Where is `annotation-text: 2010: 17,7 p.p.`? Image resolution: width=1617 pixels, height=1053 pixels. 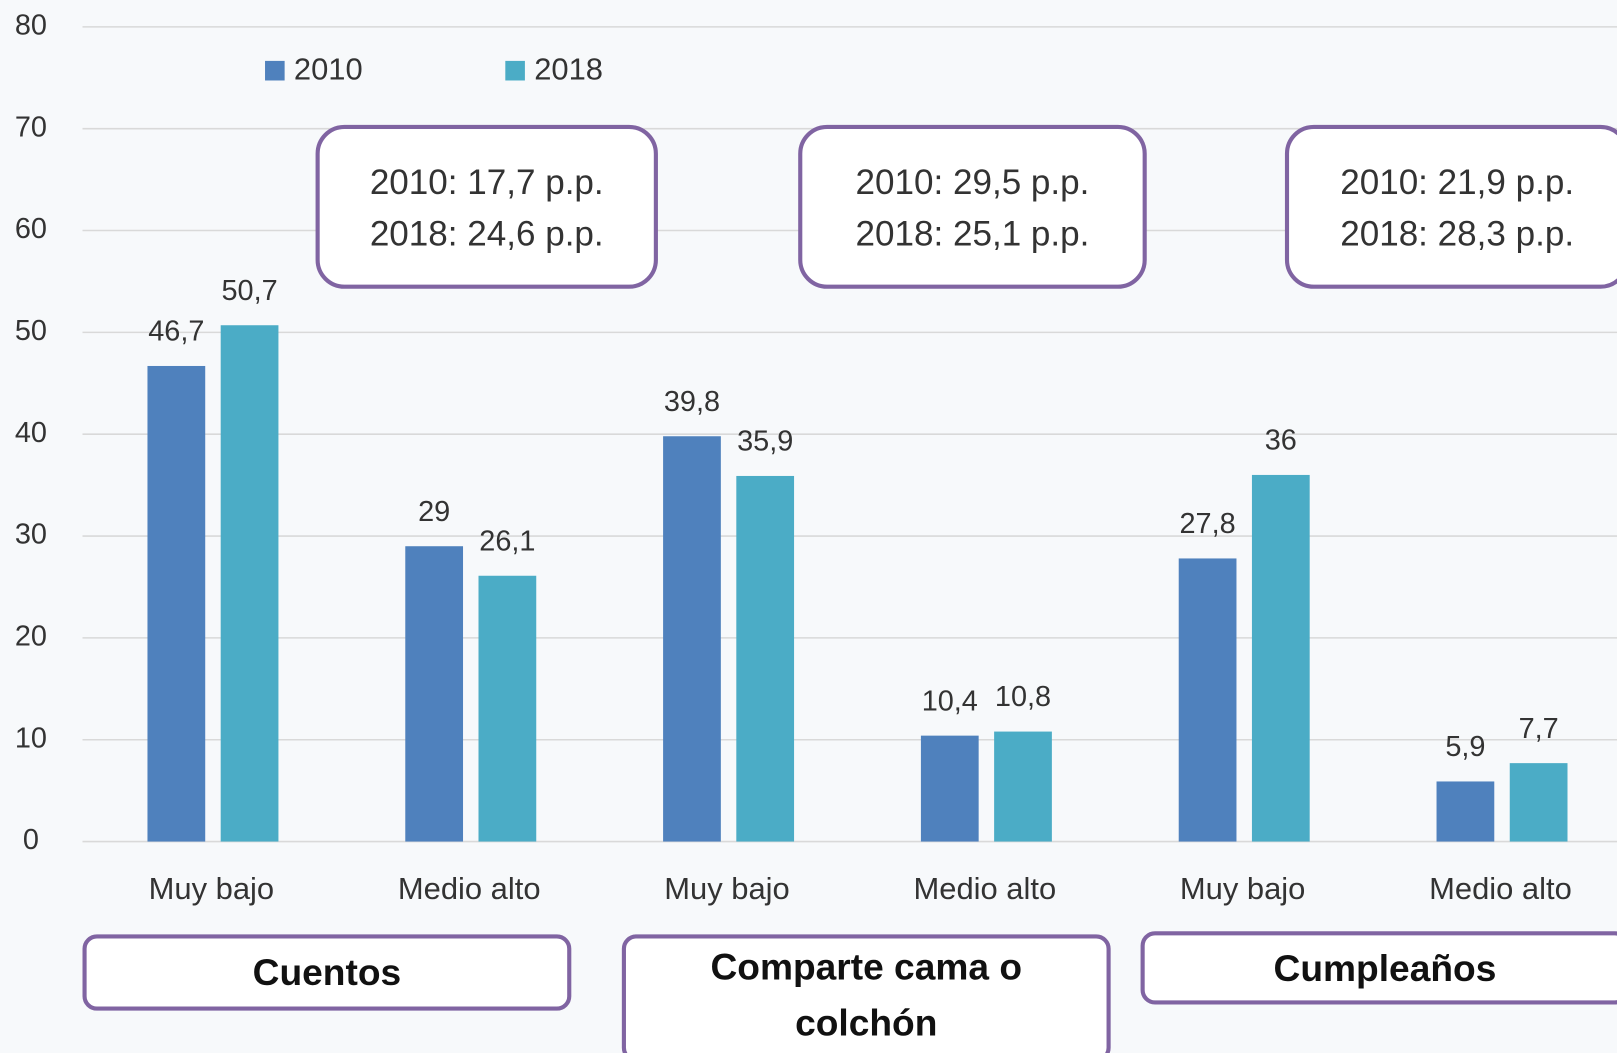 annotation-text: 2010: 17,7 p.p. is located at coordinates (487, 182).